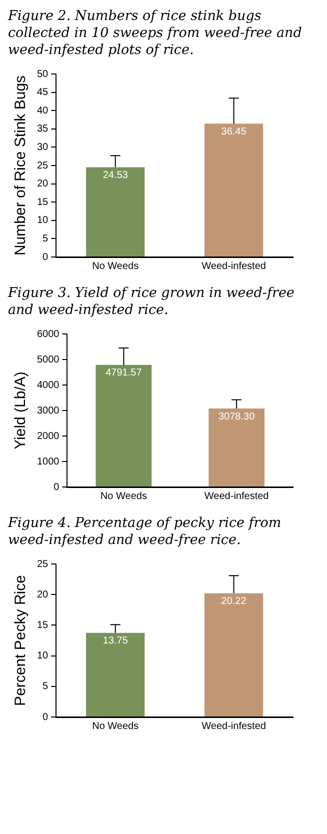 The height and width of the screenshot is (834, 327). I want to click on y-axis-title: Yield (Lb/A), so click(21, 411).